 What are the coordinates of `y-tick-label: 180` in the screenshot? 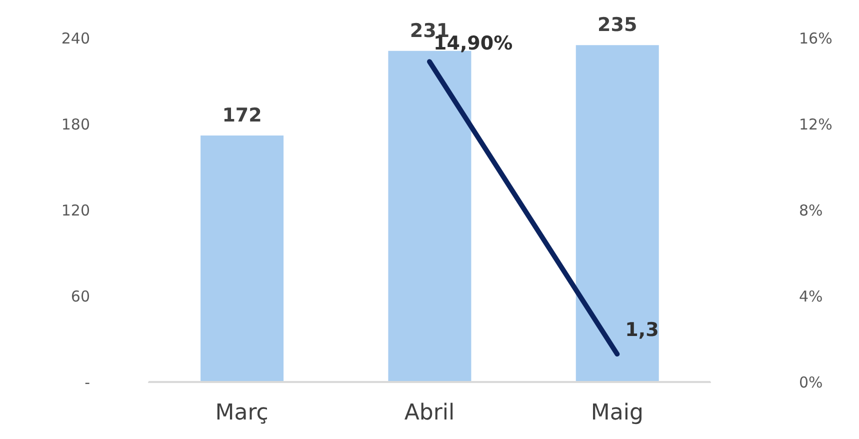 It's located at (75, 124).